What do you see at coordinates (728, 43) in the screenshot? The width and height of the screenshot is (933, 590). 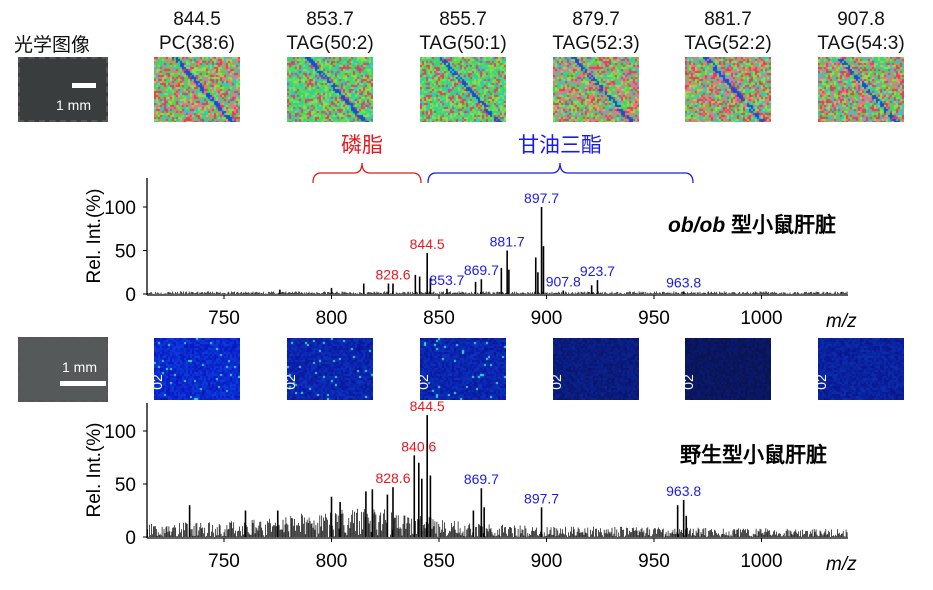 I see `ion-name: TAG(52:2)` at bounding box center [728, 43].